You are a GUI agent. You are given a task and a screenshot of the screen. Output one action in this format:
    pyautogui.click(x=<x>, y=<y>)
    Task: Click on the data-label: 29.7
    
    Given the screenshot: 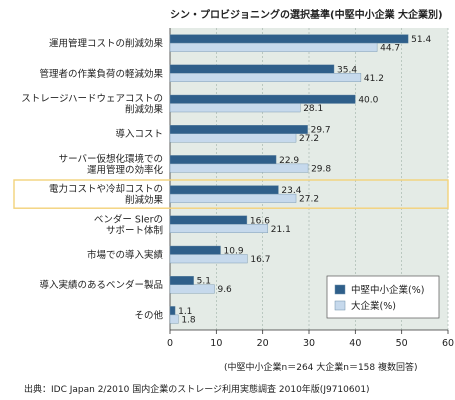 What is the action you would take?
    pyautogui.click(x=321, y=131)
    